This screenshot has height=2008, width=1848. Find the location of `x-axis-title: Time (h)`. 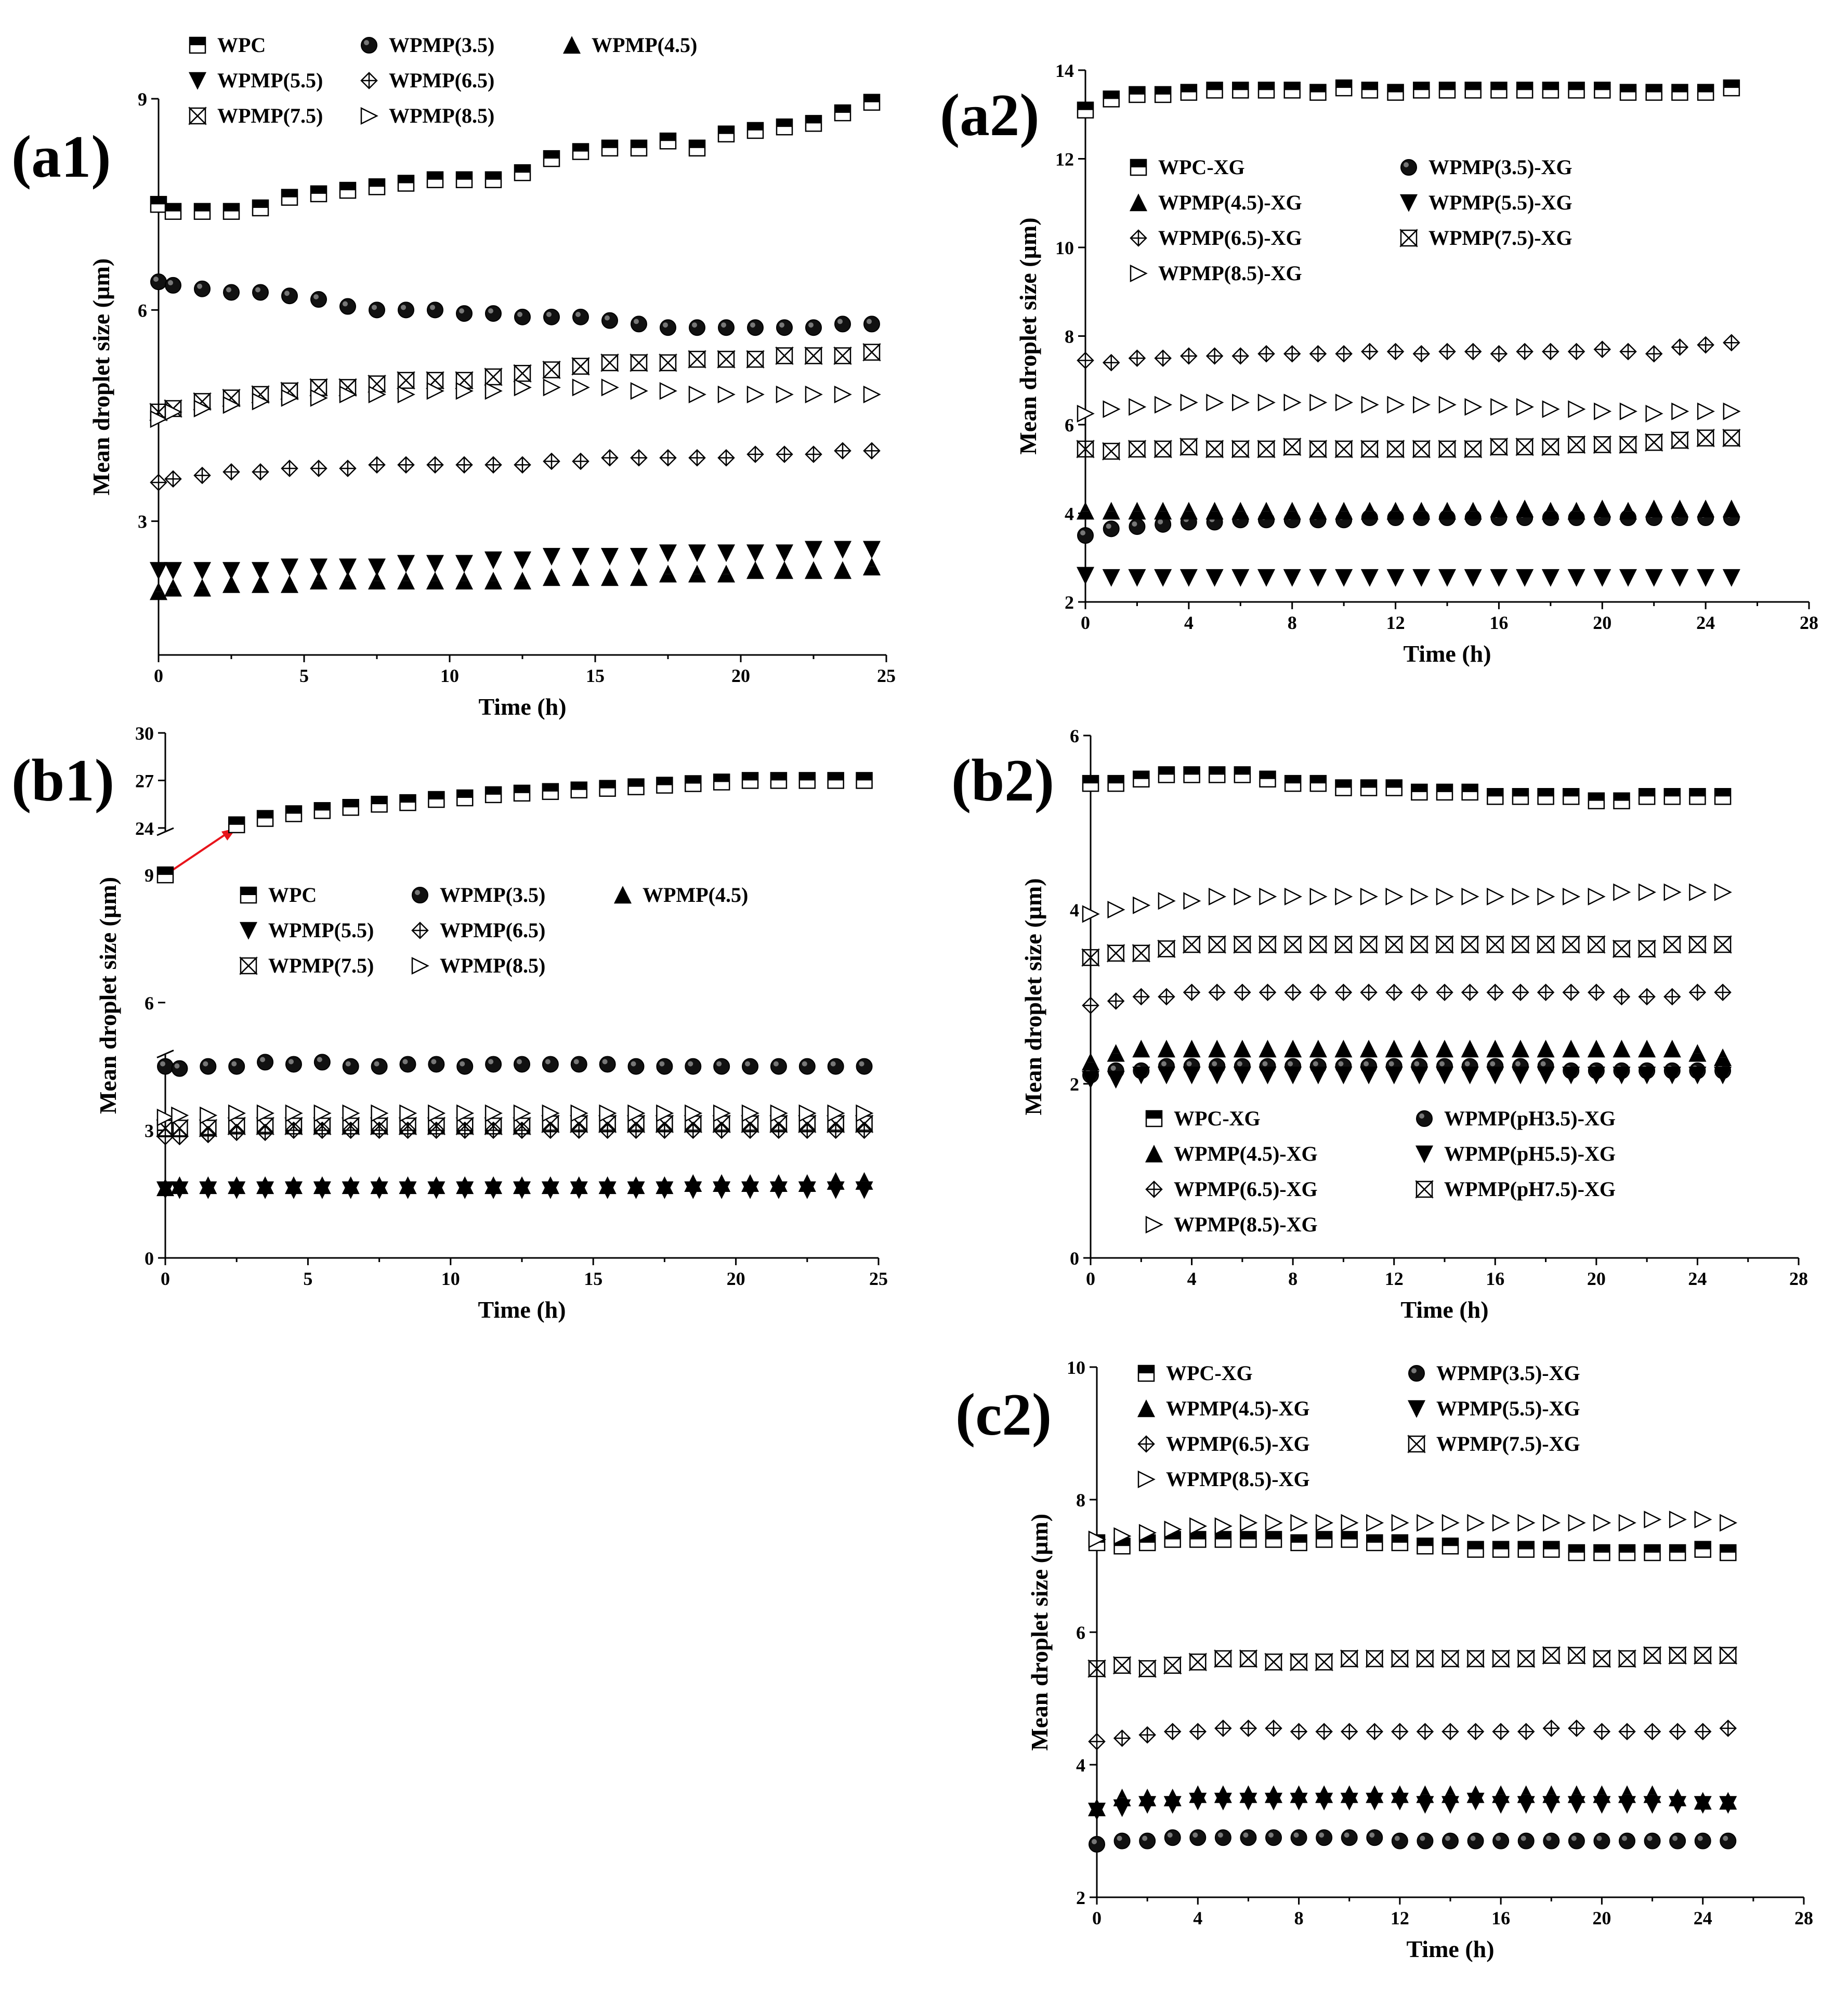

x-axis-title: Time (h) is located at coordinates (1447, 653).